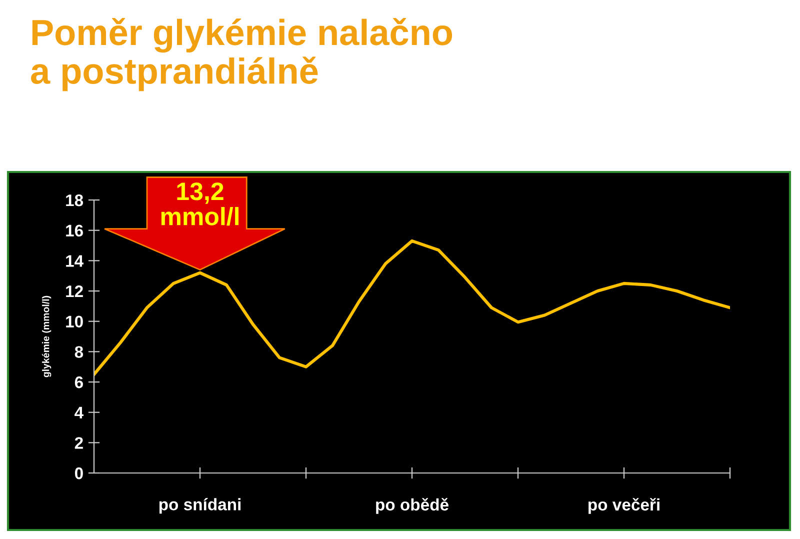 This screenshot has width=800, height=539. What do you see at coordinates (79, 412) in the screenshot?
I see `y-tick-label: 4` at bounding box center [79, 412].